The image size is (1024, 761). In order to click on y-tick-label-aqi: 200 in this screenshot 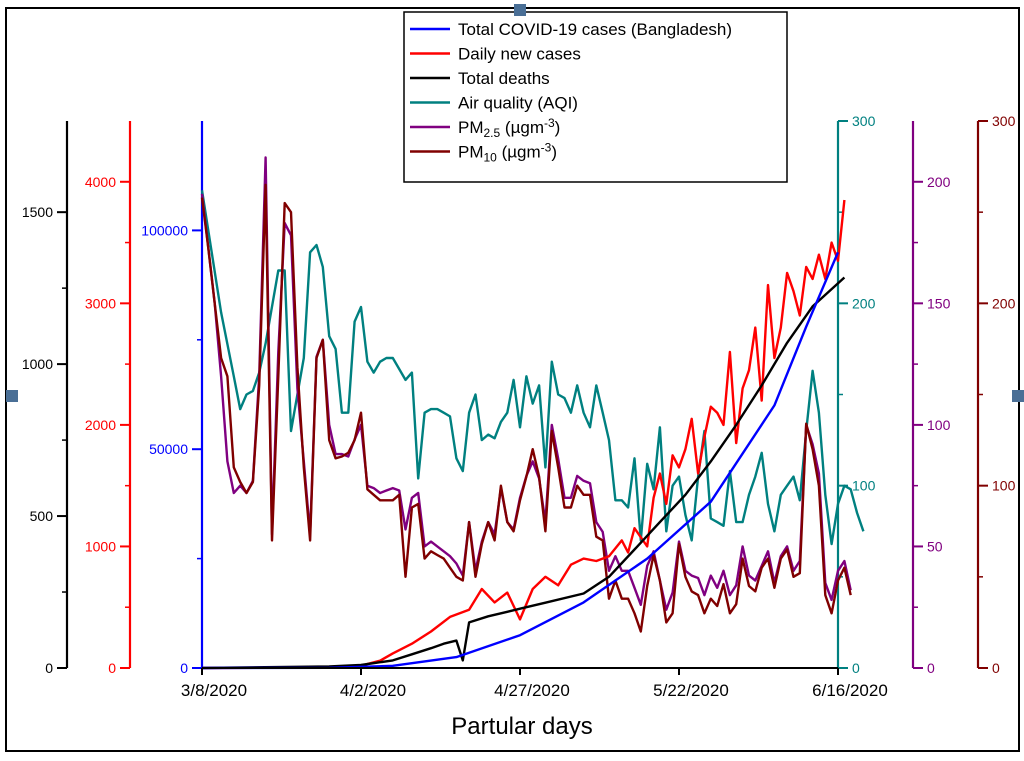, I will do `click(864, 303)`.